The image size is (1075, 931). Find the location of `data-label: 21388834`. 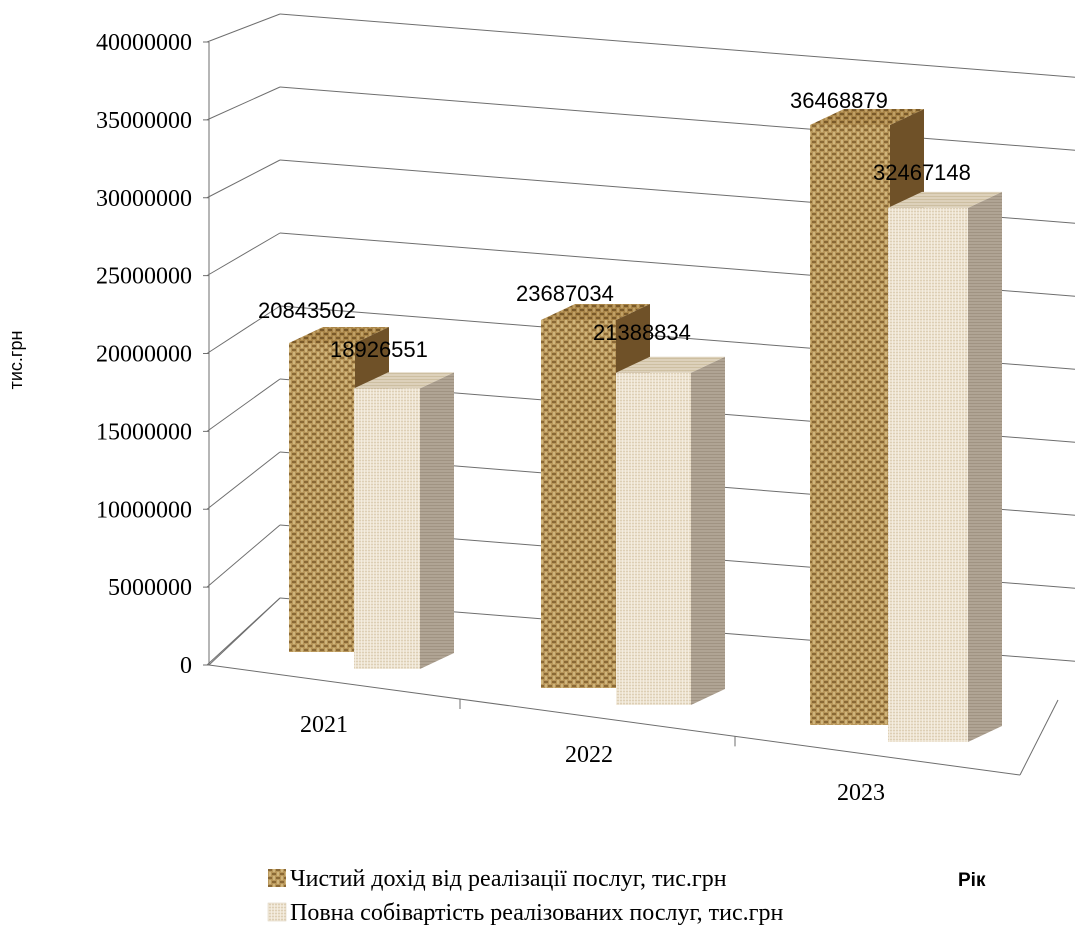

data-label: 21388834 is located at coordinates (642, 332).